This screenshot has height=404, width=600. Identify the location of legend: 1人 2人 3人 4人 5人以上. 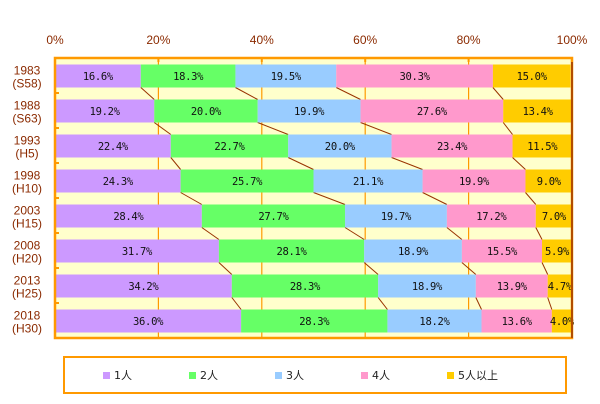
(315, 375).